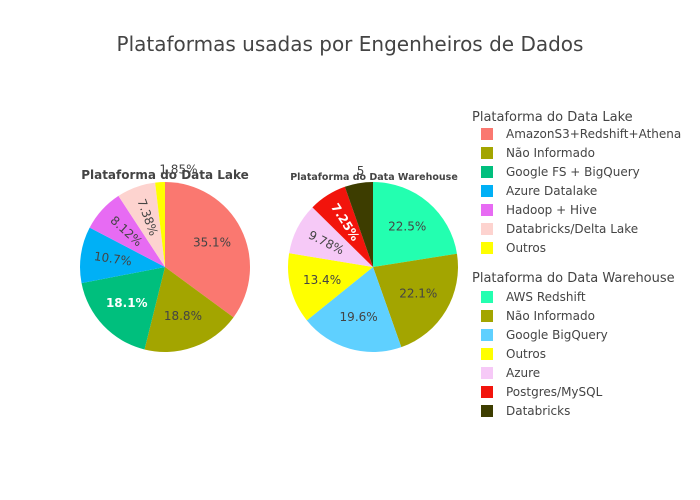 This screenshot has width=700, height=500. I want to click on legend-item-label: Databricks/Delta Lake, so click(572, 229).